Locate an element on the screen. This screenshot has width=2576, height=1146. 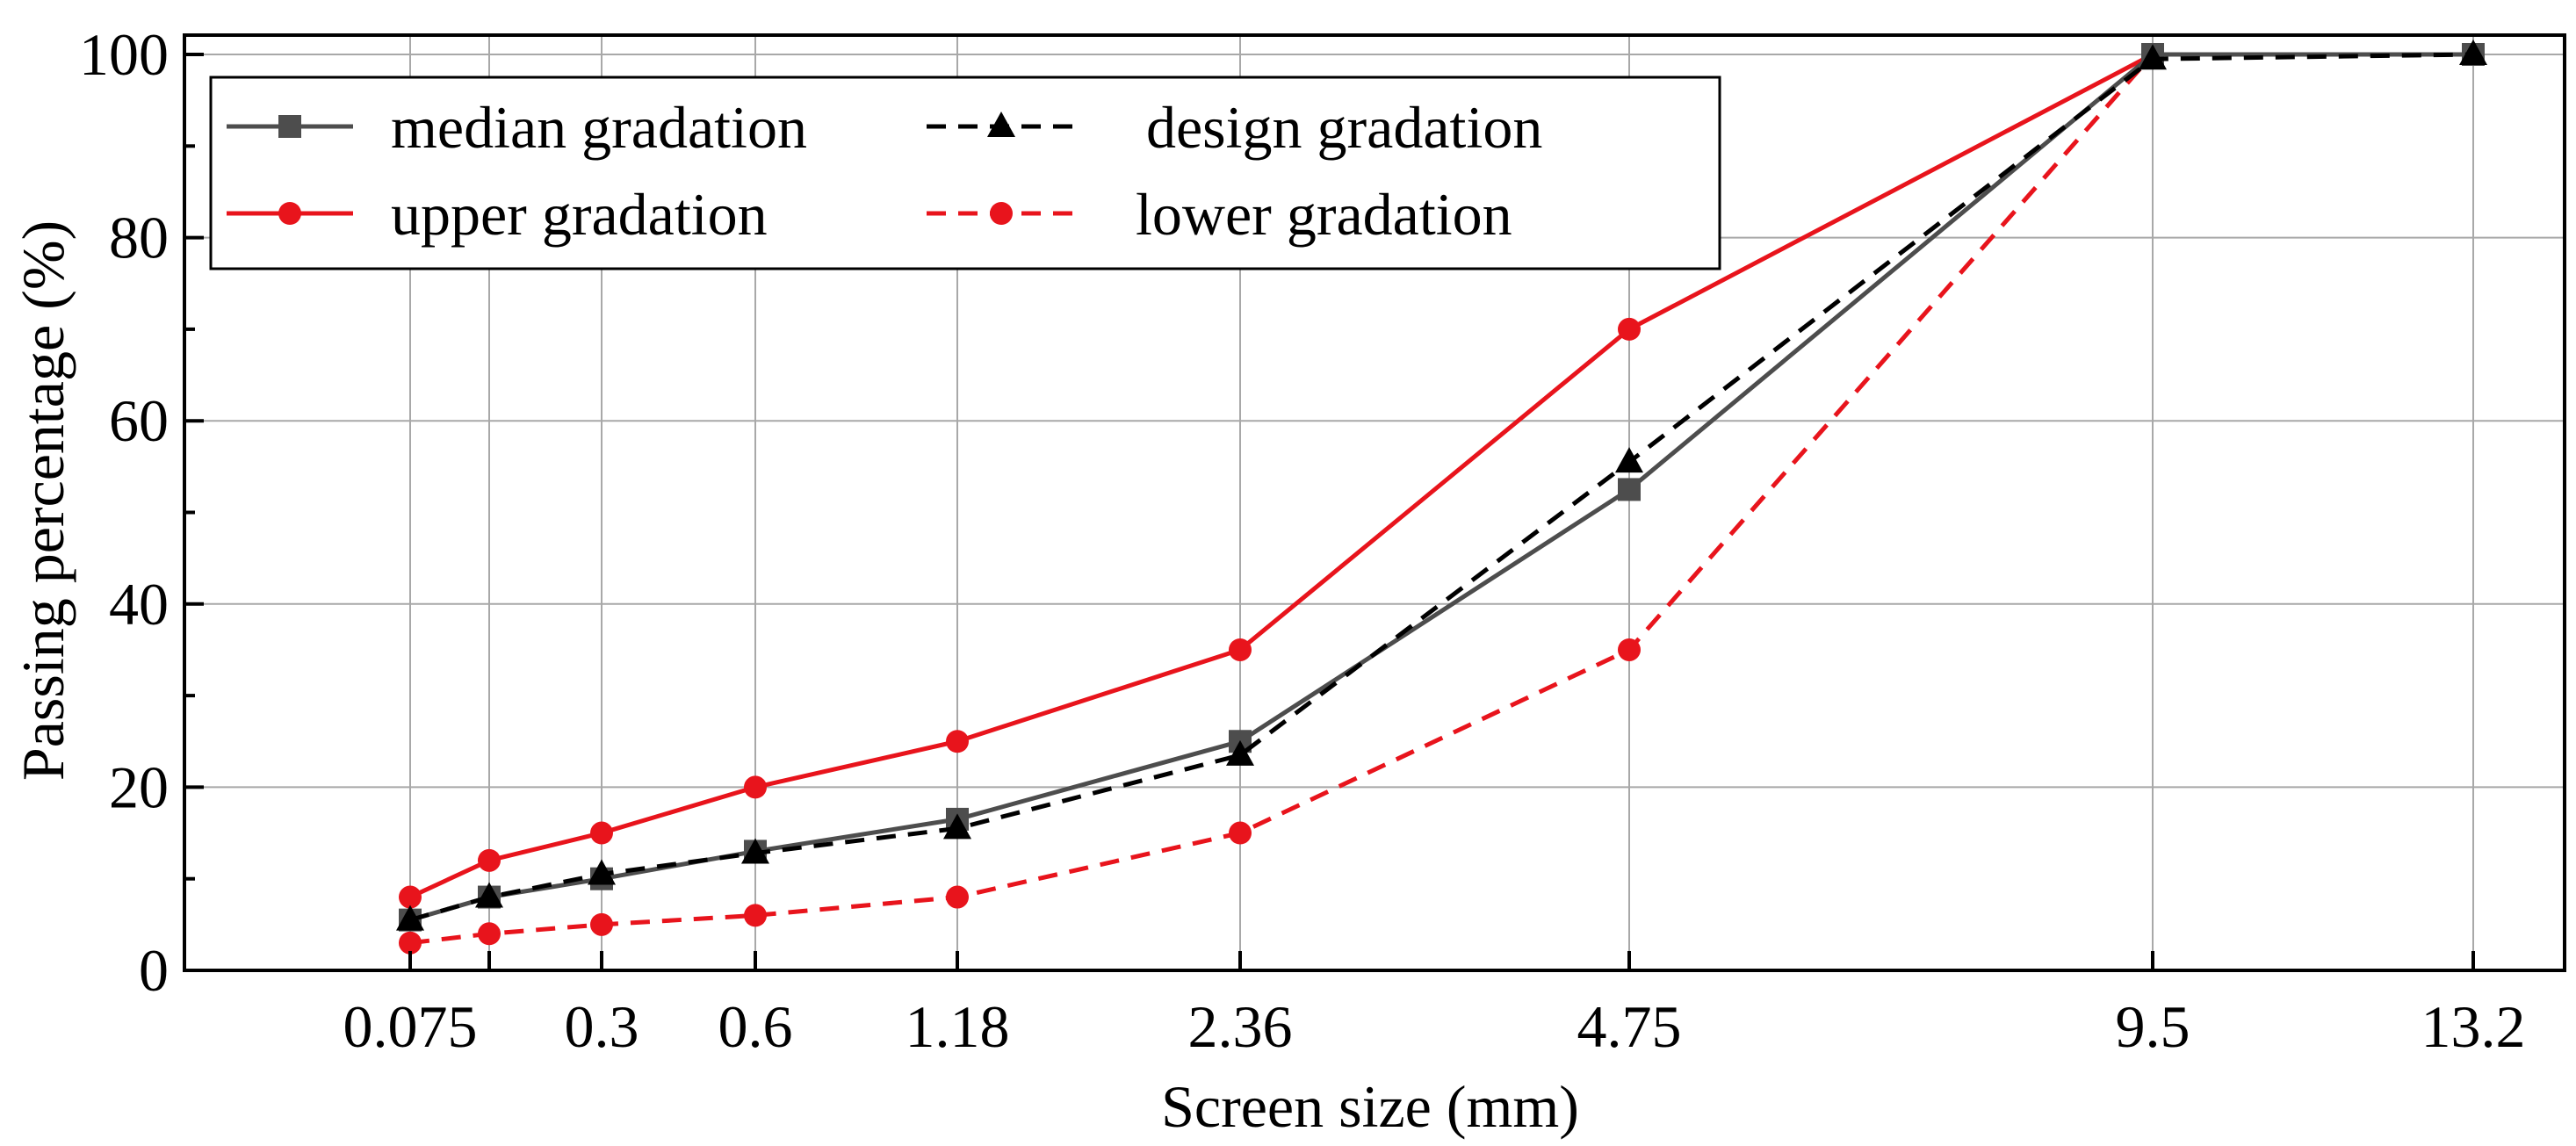
legend-item-median-gradation: median gradation is located at coordinates (517, 127).